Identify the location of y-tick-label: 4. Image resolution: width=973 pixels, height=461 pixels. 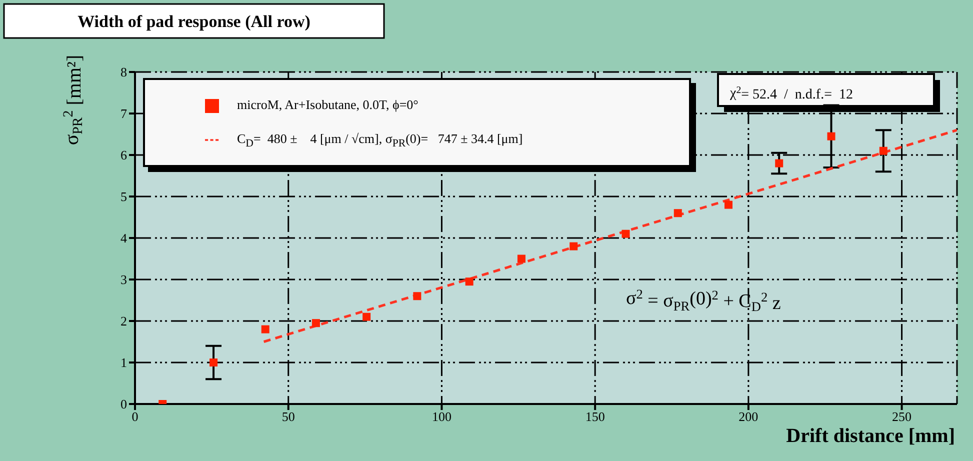
(124, 238).